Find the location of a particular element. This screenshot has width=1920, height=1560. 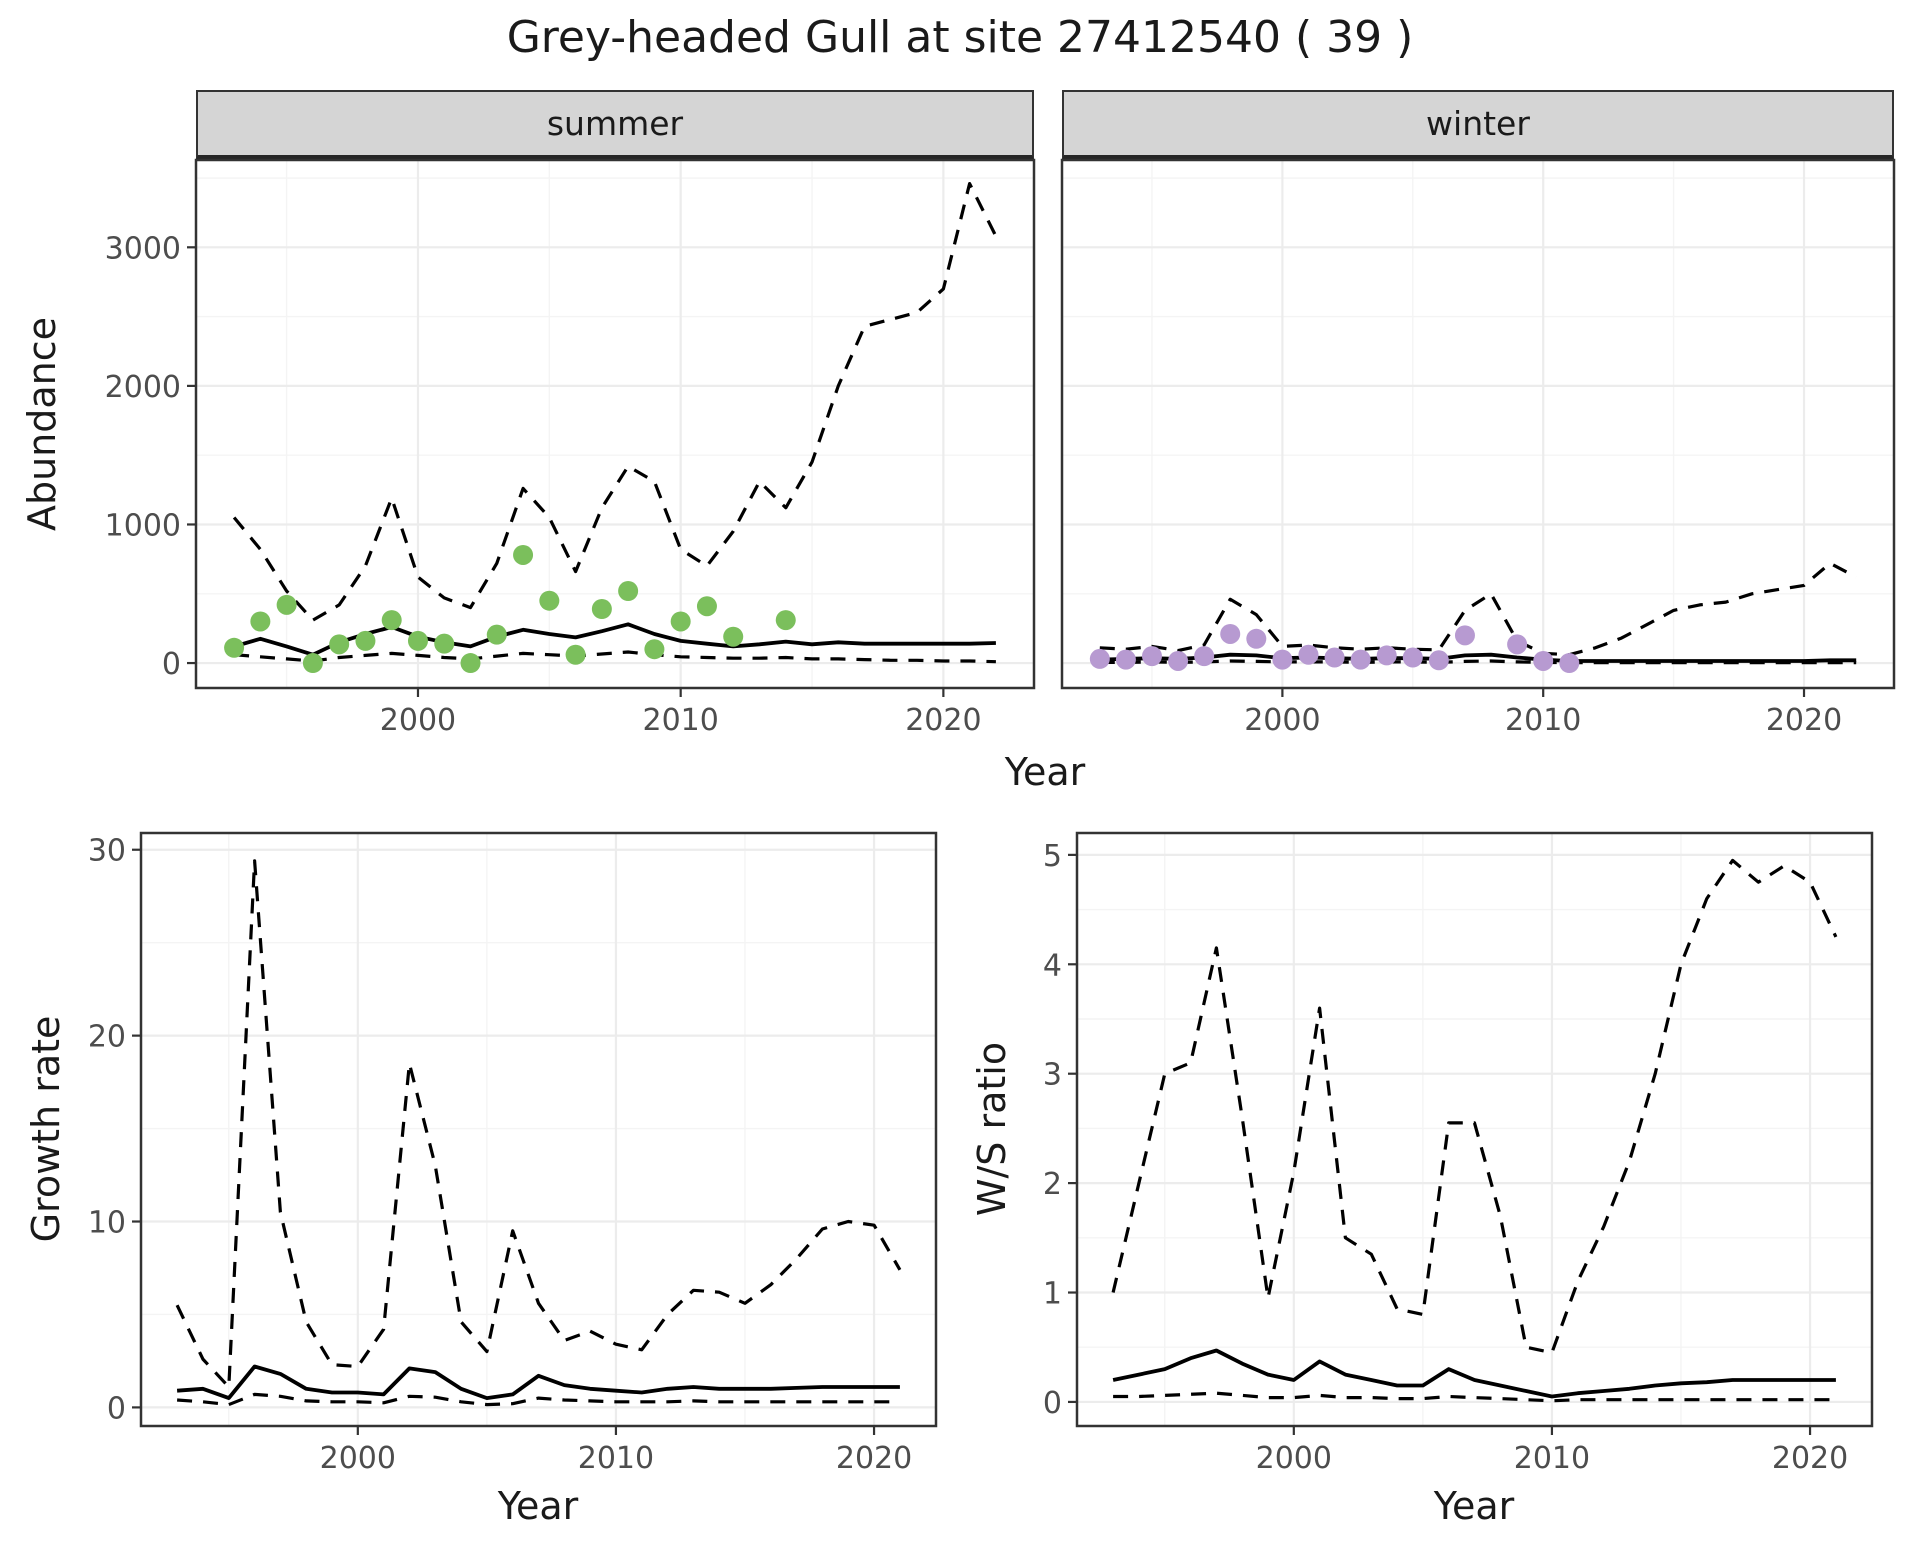

svg-text: 3000 is located at coordinates (143, 248).